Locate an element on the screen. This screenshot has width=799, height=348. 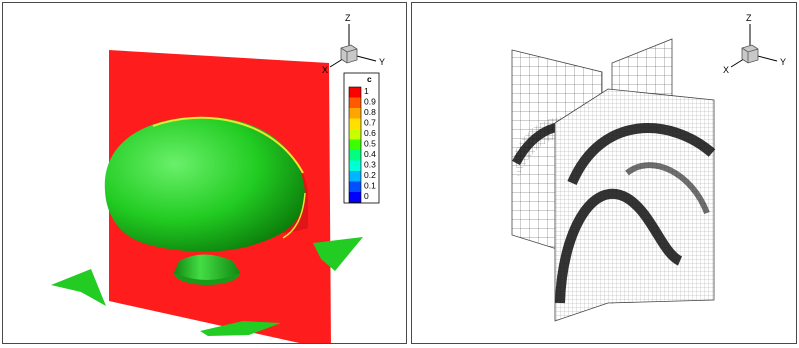
colorbar-level-label: 0.7 is located at coordinates (370, 123).